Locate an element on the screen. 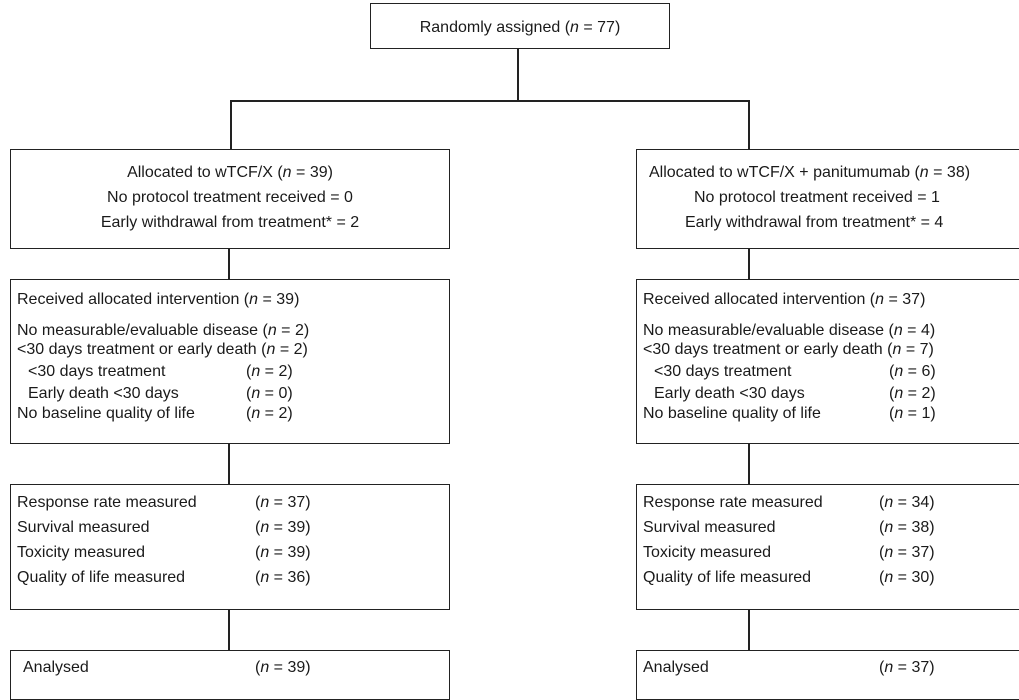 This screenshot has height=700, width=1019. sub-value-no-baseline-qol-left: (n = 2) is located at coordinates (269, 414).